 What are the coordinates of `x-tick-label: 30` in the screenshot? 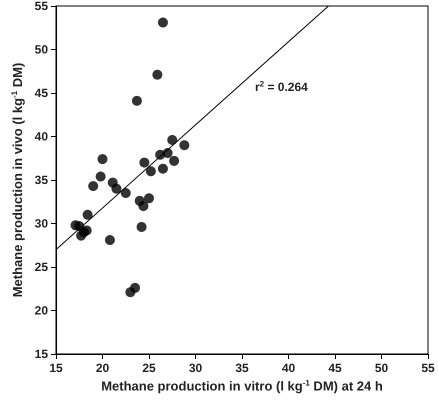 It's located at (195, 368).